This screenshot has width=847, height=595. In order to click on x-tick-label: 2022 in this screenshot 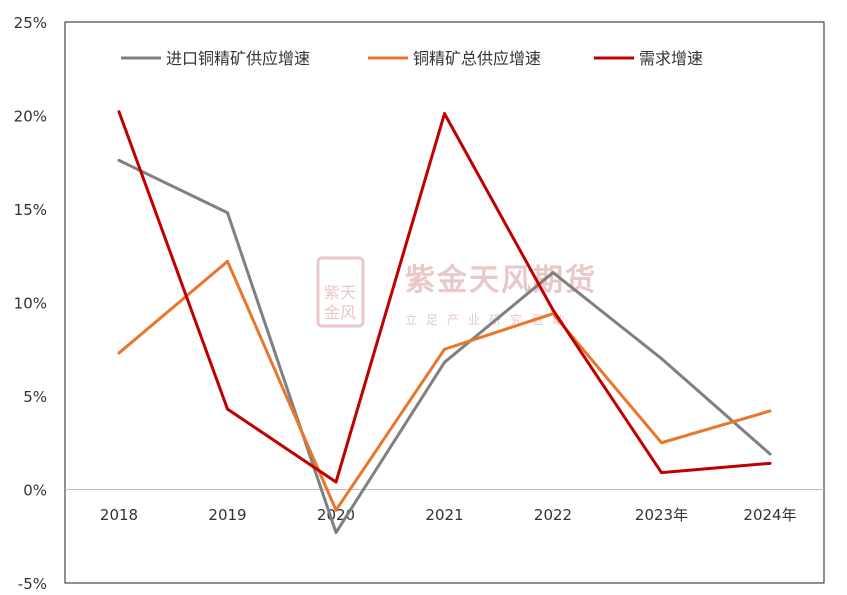, I will do `click(553, 515)`.